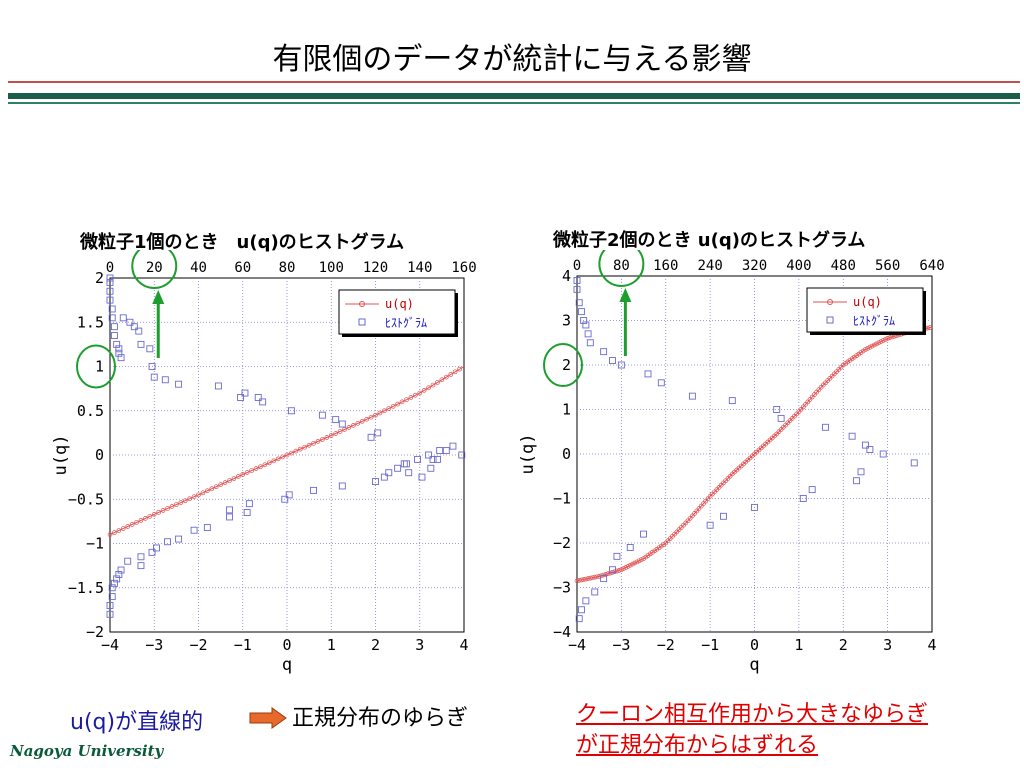 The height and width of the screenshot is (768, 1024). I want to click on chart1-y-tick-label: 1, so click(99, 367).